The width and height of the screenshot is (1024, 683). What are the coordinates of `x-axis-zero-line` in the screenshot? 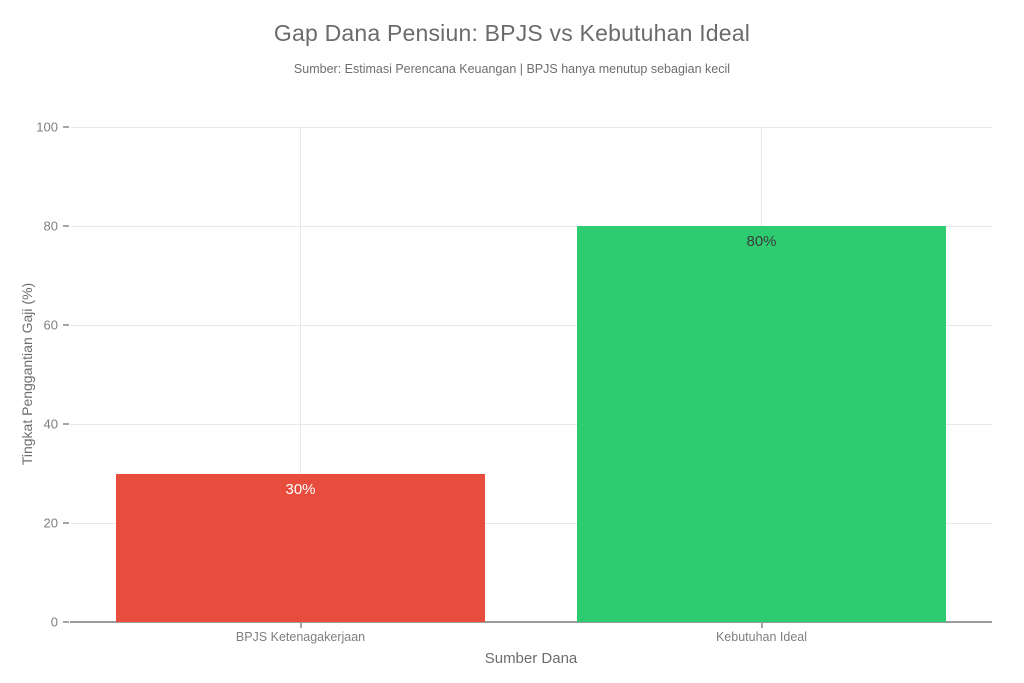 It's located at (531, 622).